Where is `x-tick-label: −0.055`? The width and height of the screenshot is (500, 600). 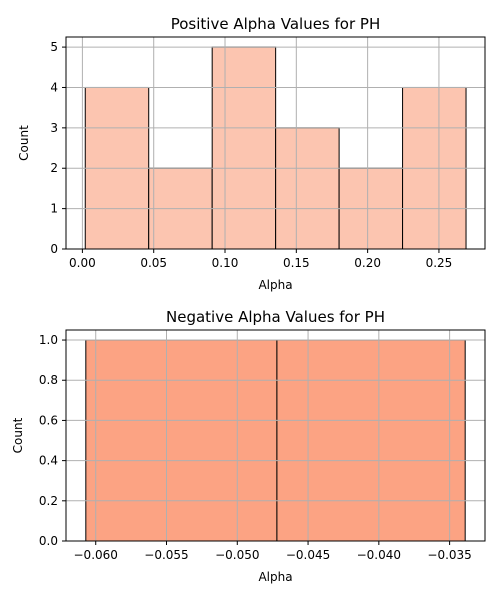 x-tick-label: −0.055 is located at coordinates (166, 555).